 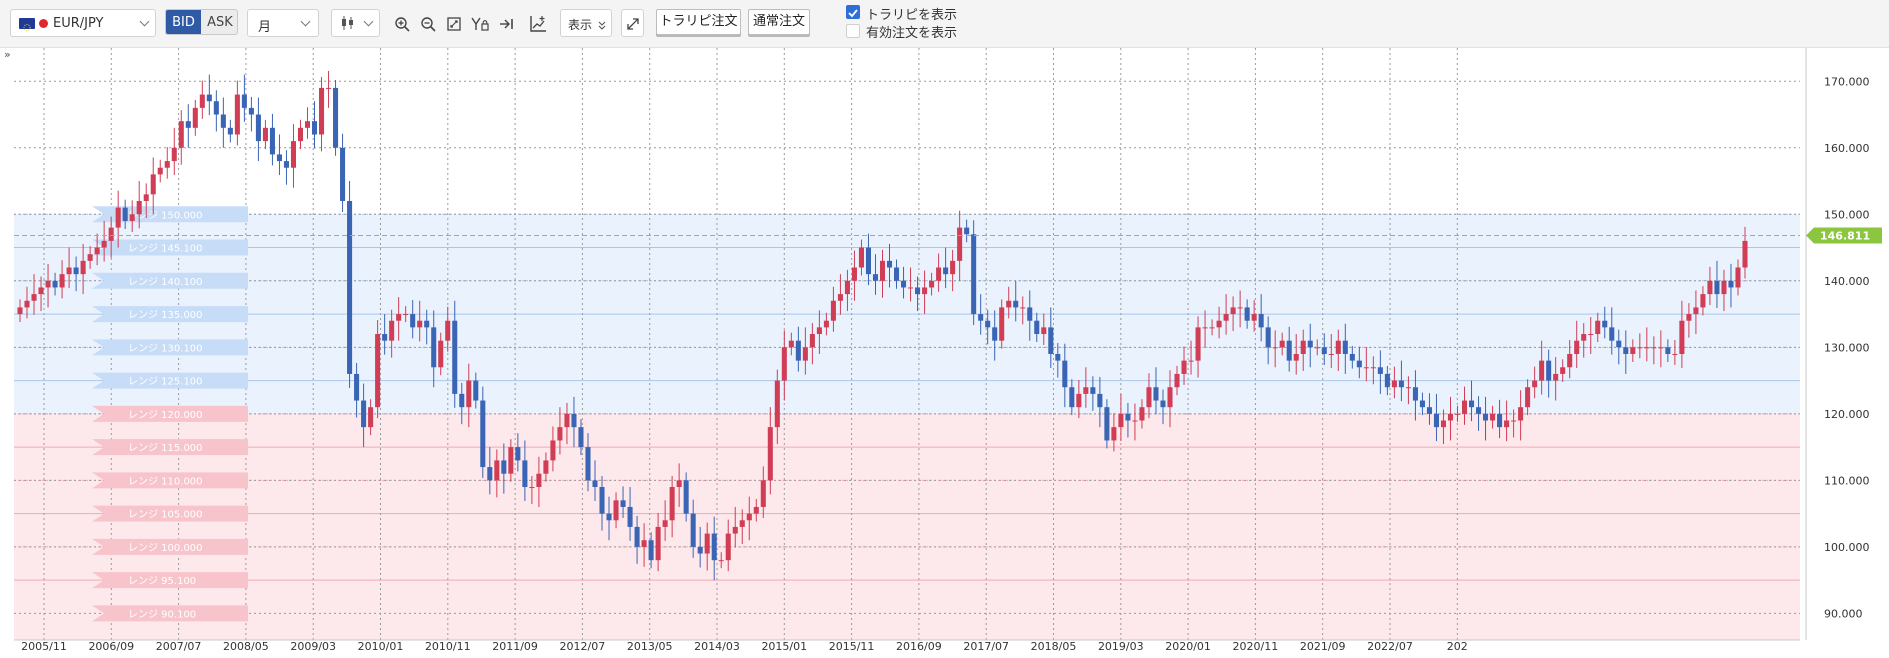 I want to click on show-trap-label: トラリピを表示, so click(x=912, y=15).